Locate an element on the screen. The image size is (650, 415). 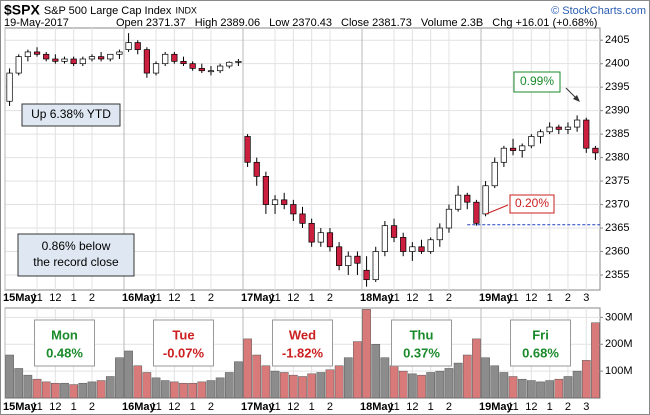
annotation-box is located at coordinates (537, 82).